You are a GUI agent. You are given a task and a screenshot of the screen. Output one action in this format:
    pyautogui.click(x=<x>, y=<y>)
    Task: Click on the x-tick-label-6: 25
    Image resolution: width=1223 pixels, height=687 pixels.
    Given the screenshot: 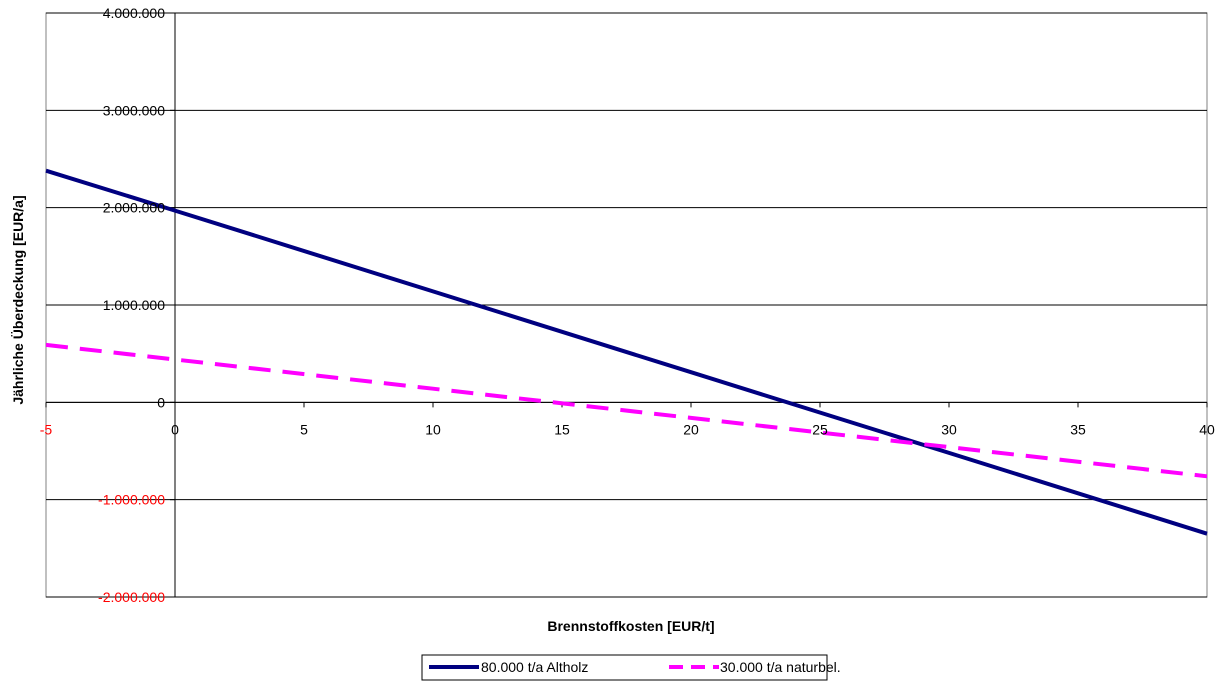 What is the action you would take?
    pyautogui.click(x=820, y=429)
    